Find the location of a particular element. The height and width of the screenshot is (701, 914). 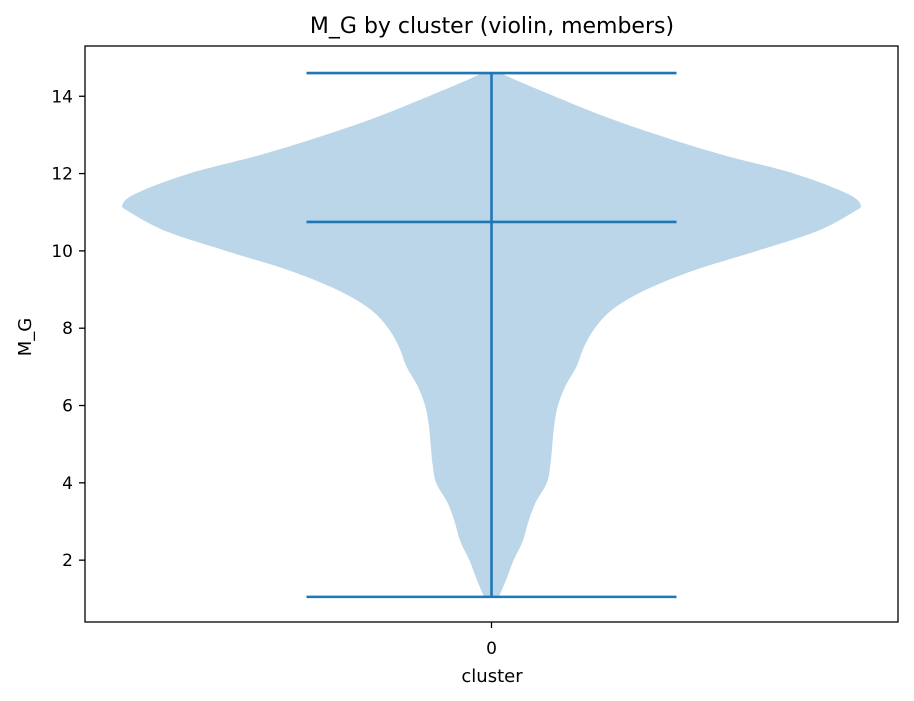

y-tick-label: 10 is located at coordinates (62, 252).